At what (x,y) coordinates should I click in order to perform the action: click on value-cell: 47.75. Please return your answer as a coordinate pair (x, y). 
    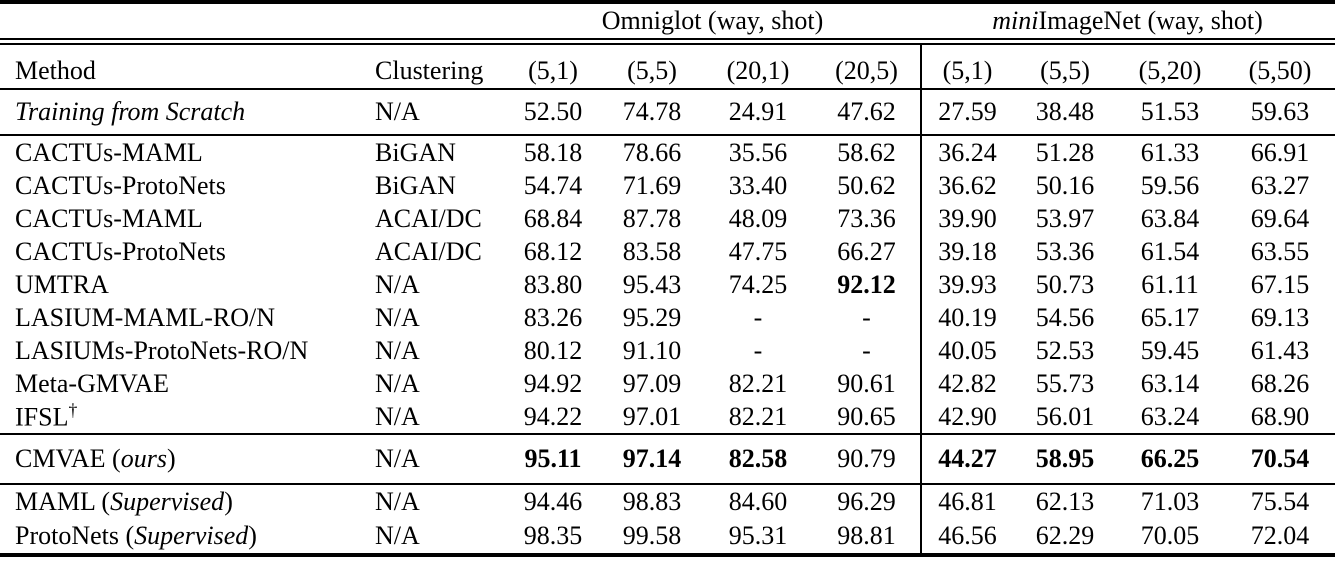
    Looking at the image, I should click on (758, 251).